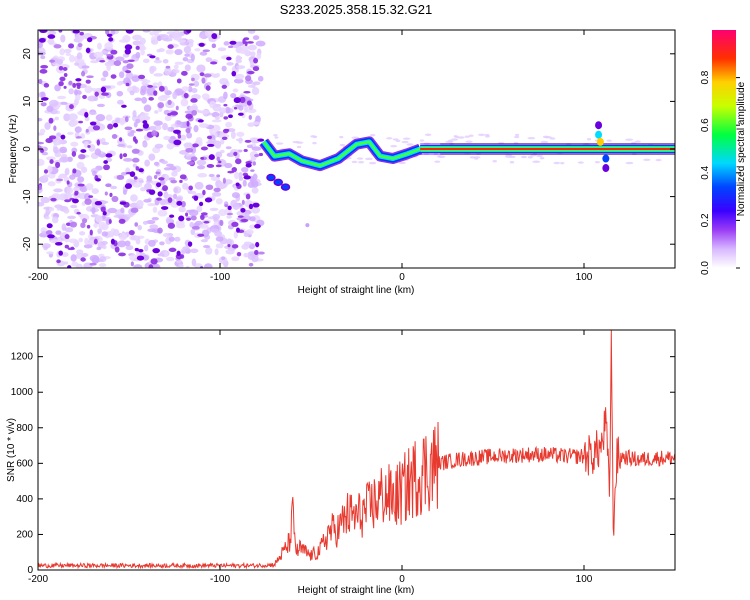 The width and height of the screenshot is (750, 600). I want to click on y-tick-label: 200, so click(24, 534).